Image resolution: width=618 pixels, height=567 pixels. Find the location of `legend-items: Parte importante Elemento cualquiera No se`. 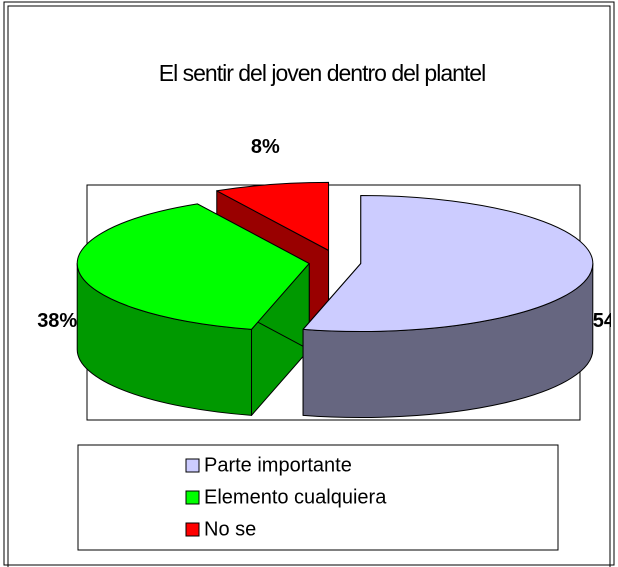

legend-items: Parte importante Elemento cualquiera No se is located at coordinates (286, 497).